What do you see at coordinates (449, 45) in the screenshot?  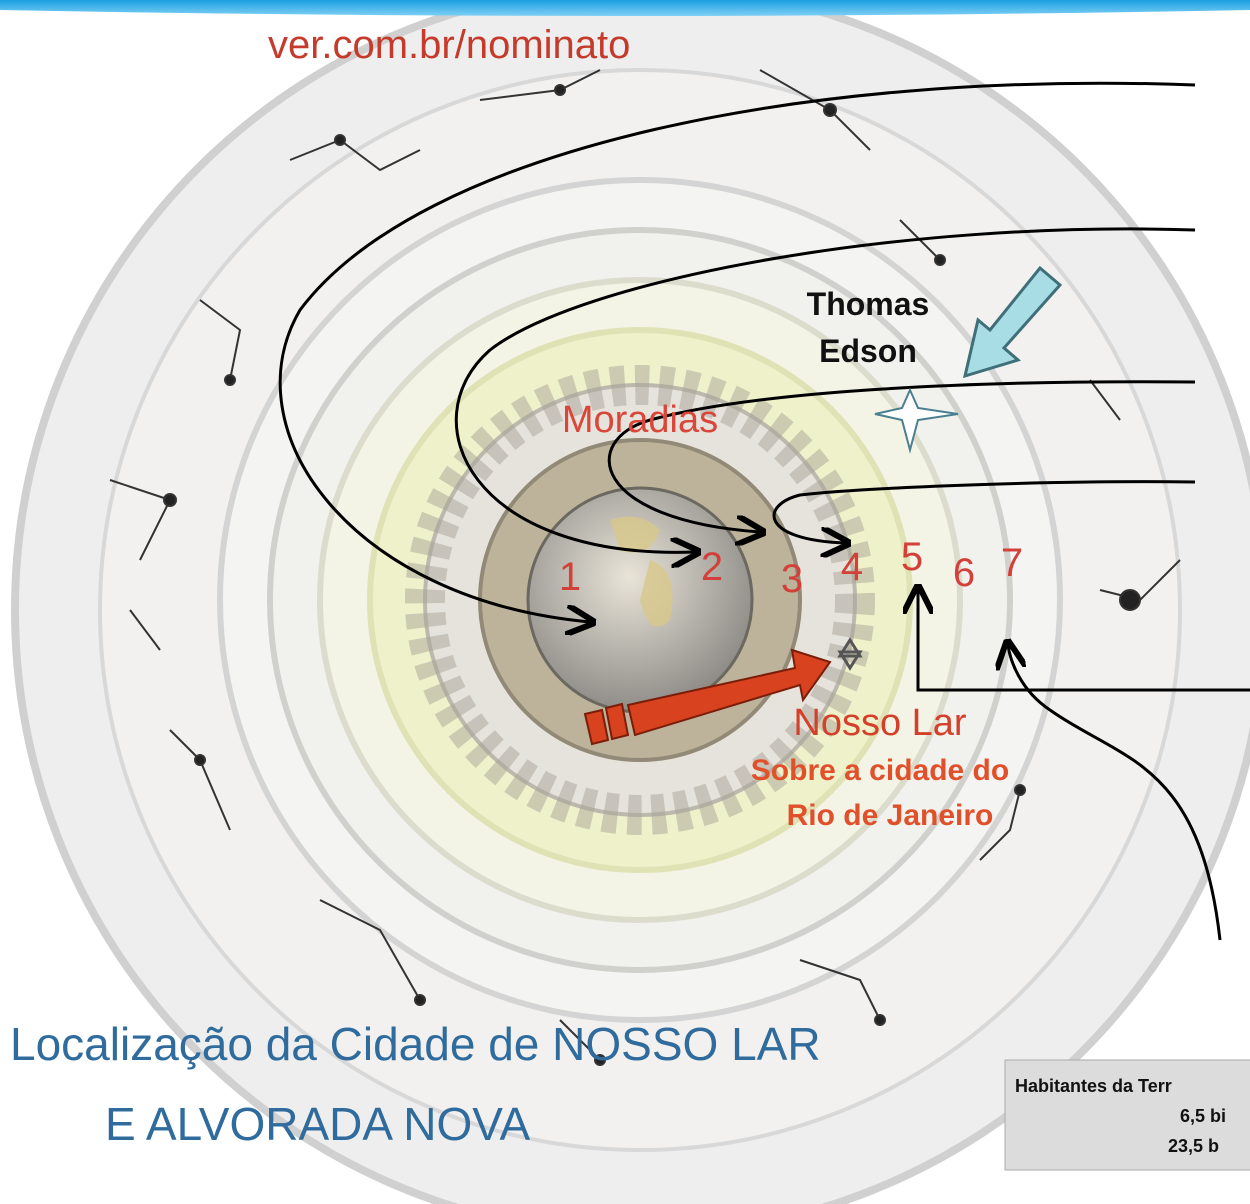 I see `url-text: ver.com.br/nominato` at bounding box center [449, 45].